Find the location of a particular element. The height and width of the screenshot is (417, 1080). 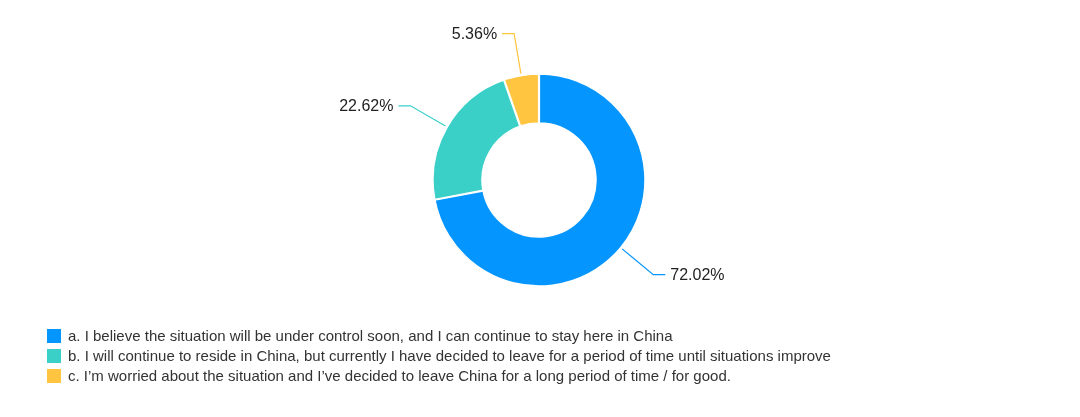

legend-label: a. I believe the situation will be under control soon, and I can continue to stay here in China is located at coordinates (371, 336).